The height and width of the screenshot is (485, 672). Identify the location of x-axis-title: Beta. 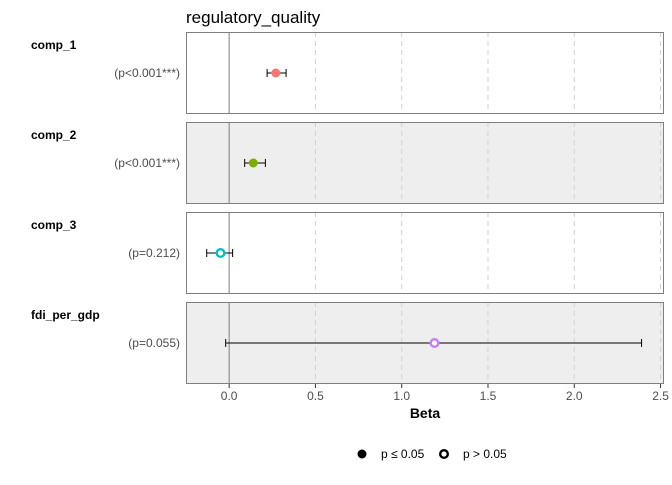
(425, 413).